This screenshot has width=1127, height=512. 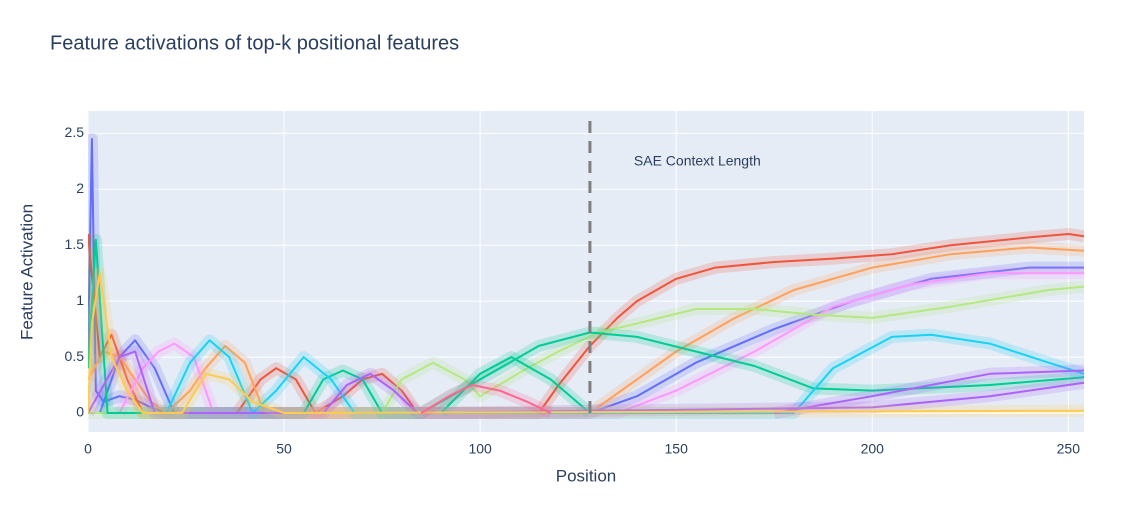 I want to click on x-tick-label: 250, so click(x=1069, y=449).